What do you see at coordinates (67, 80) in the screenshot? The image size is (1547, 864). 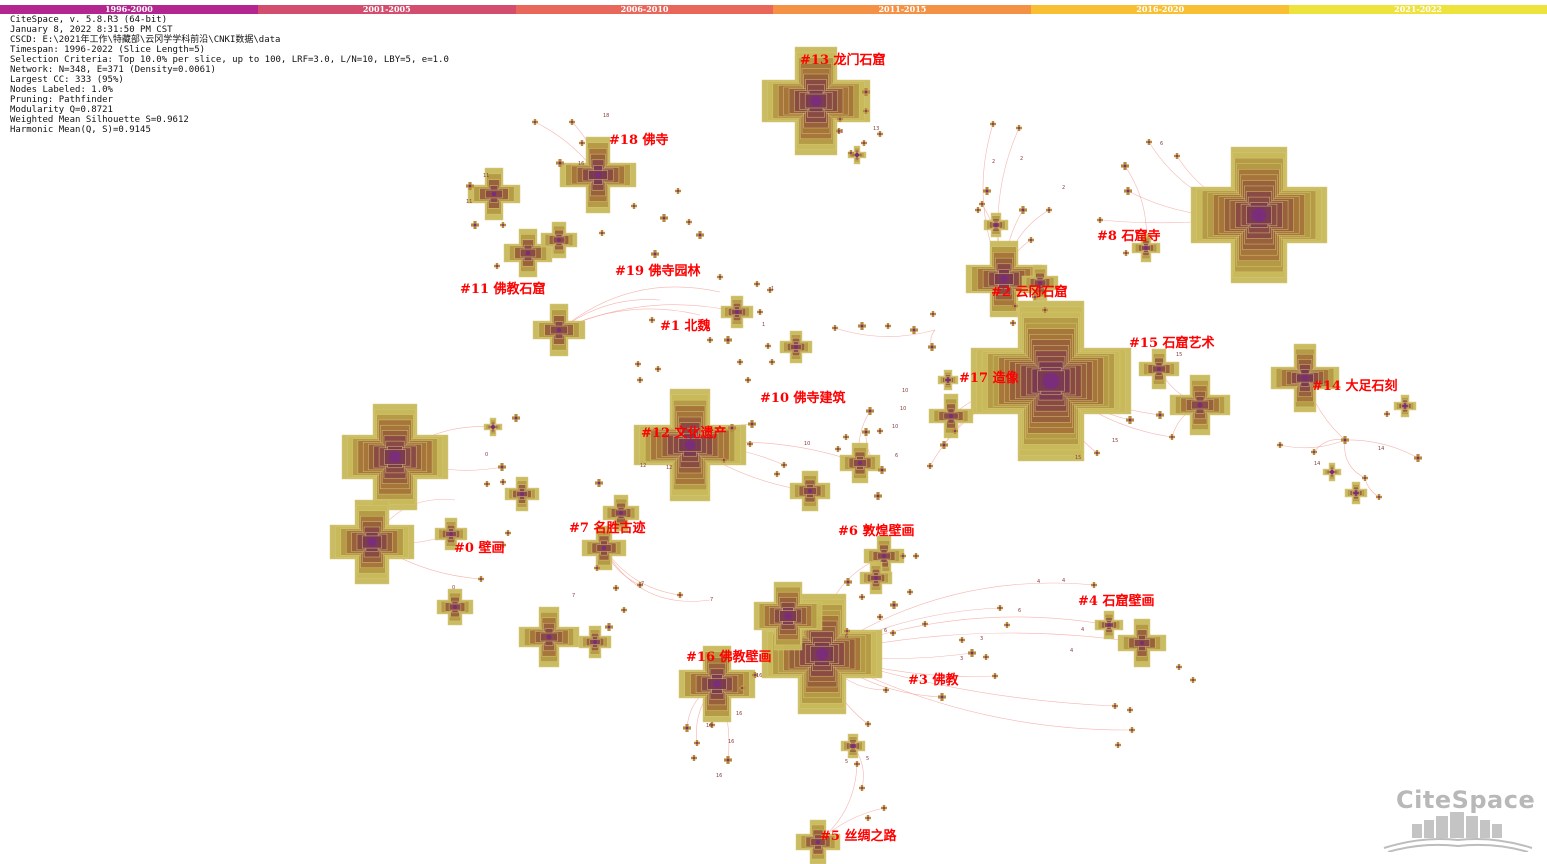 I see `summary-line: Largest CC: 333 (95%)` at bounding box center [67, 80].